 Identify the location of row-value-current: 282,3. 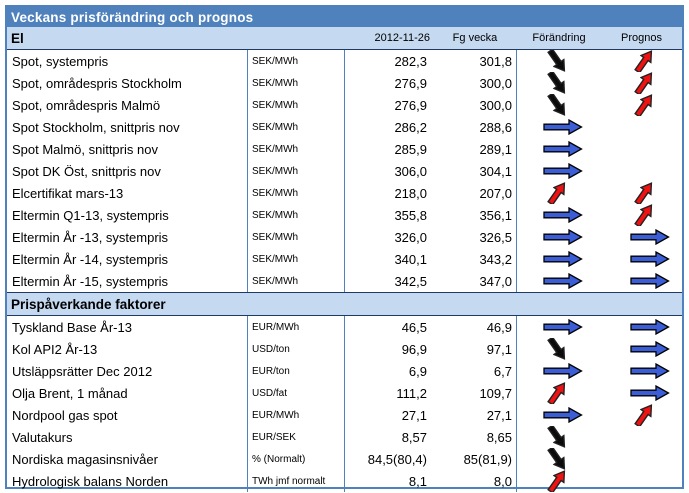
(410, 61).